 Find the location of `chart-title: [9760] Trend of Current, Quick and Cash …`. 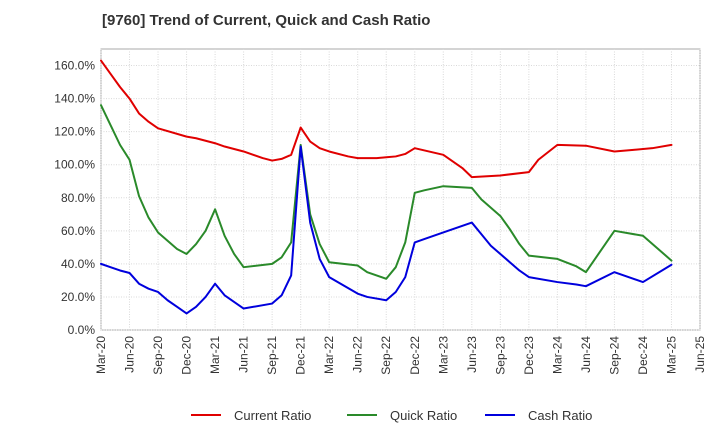

chart-title: [9760] Trend of Current, Quick and Cash … is located at coordinates (266, 20).